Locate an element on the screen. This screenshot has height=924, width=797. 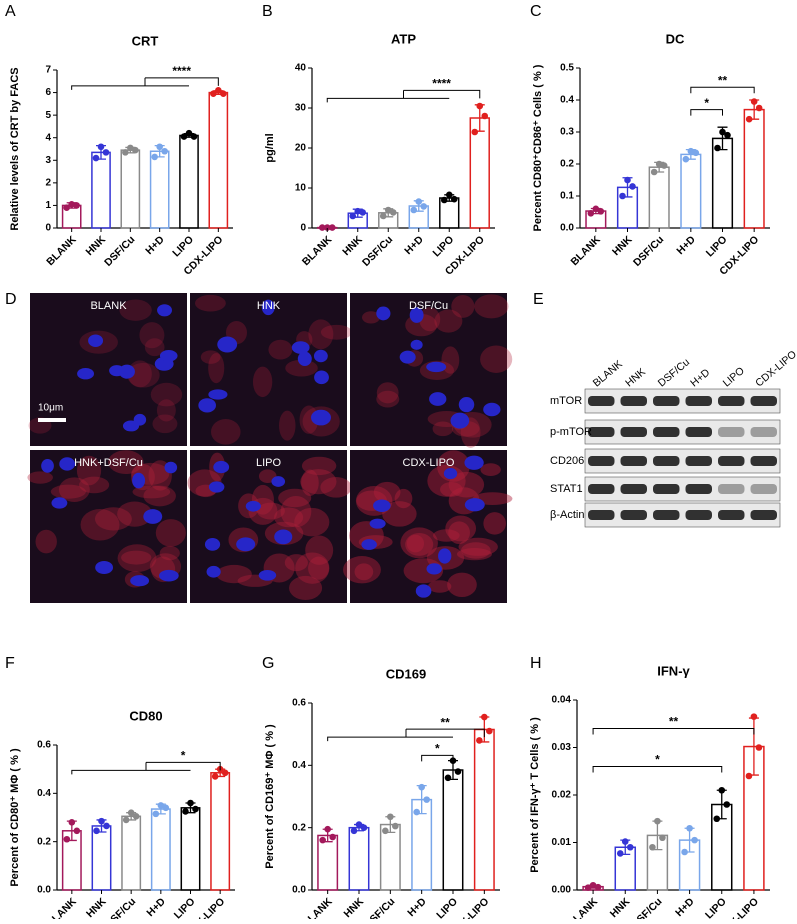
micrograph-label: DSF/Cu is located at coordinates (428, 306).